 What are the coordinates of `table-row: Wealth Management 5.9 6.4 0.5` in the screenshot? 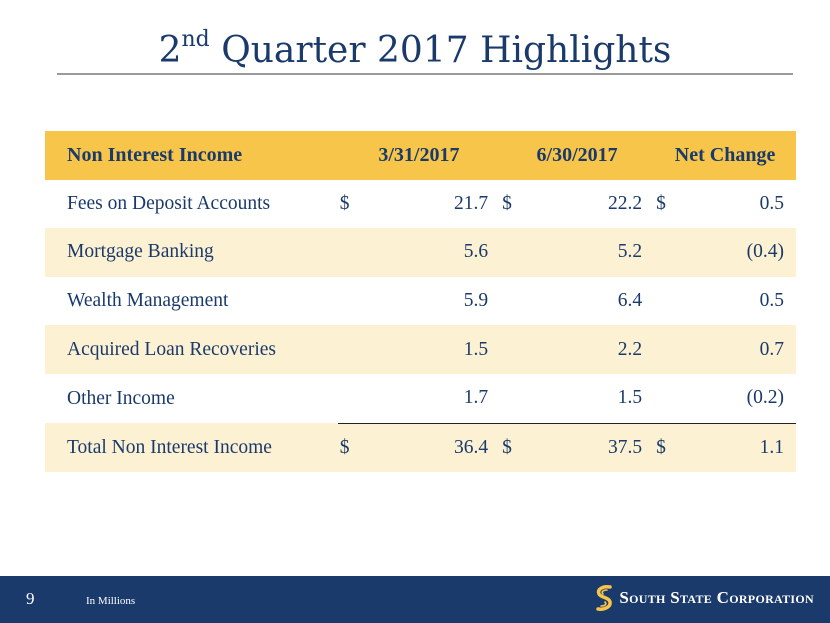 It's located at (420, 301).